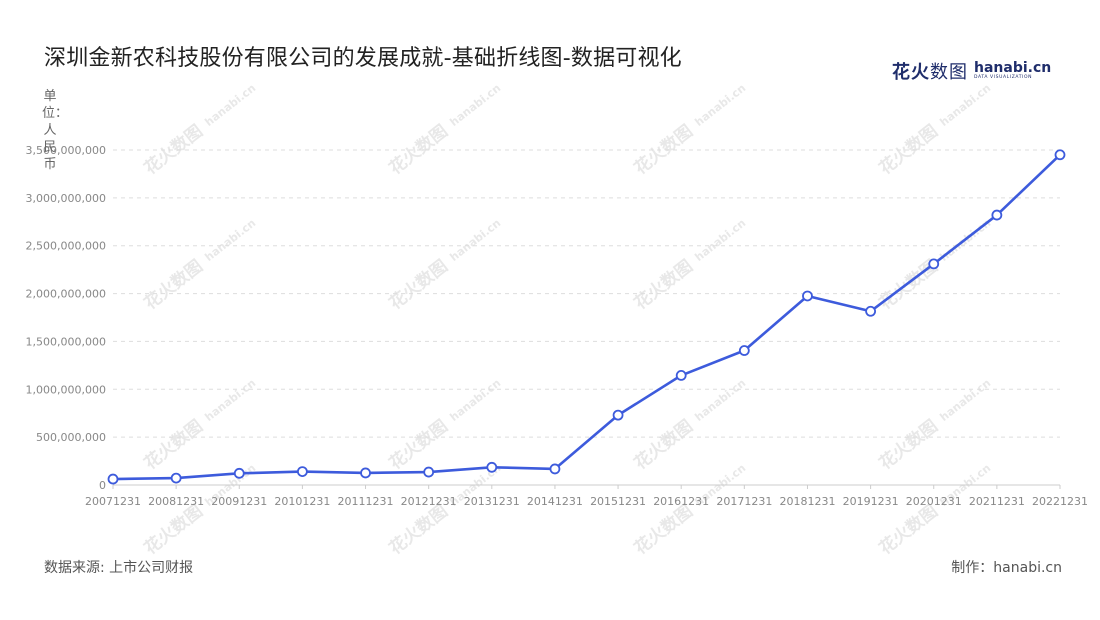 The height and width of the screenshot is (620, 1100). Describe the element at coordinates (302, 501) in the screenshot. I see `x-tick-label: 20101231` at that location.